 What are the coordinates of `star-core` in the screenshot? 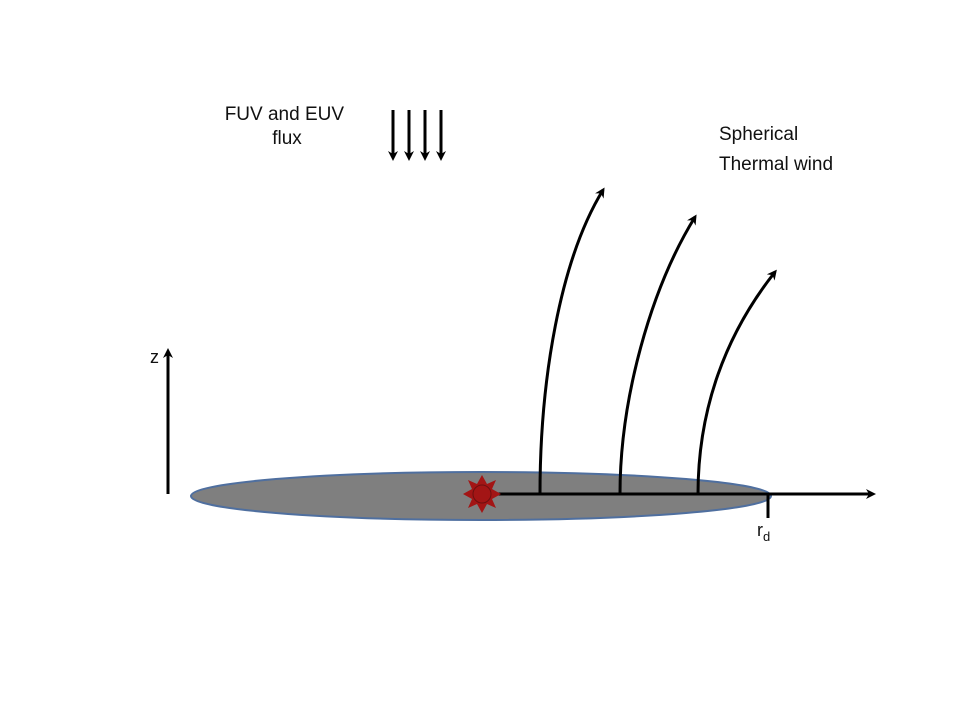 It's located at (482, 494).